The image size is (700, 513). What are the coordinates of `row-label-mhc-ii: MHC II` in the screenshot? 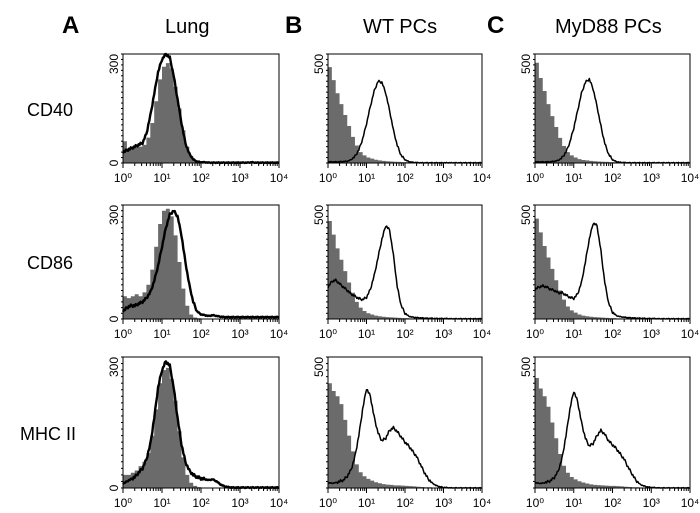 It's located at (48, 434).